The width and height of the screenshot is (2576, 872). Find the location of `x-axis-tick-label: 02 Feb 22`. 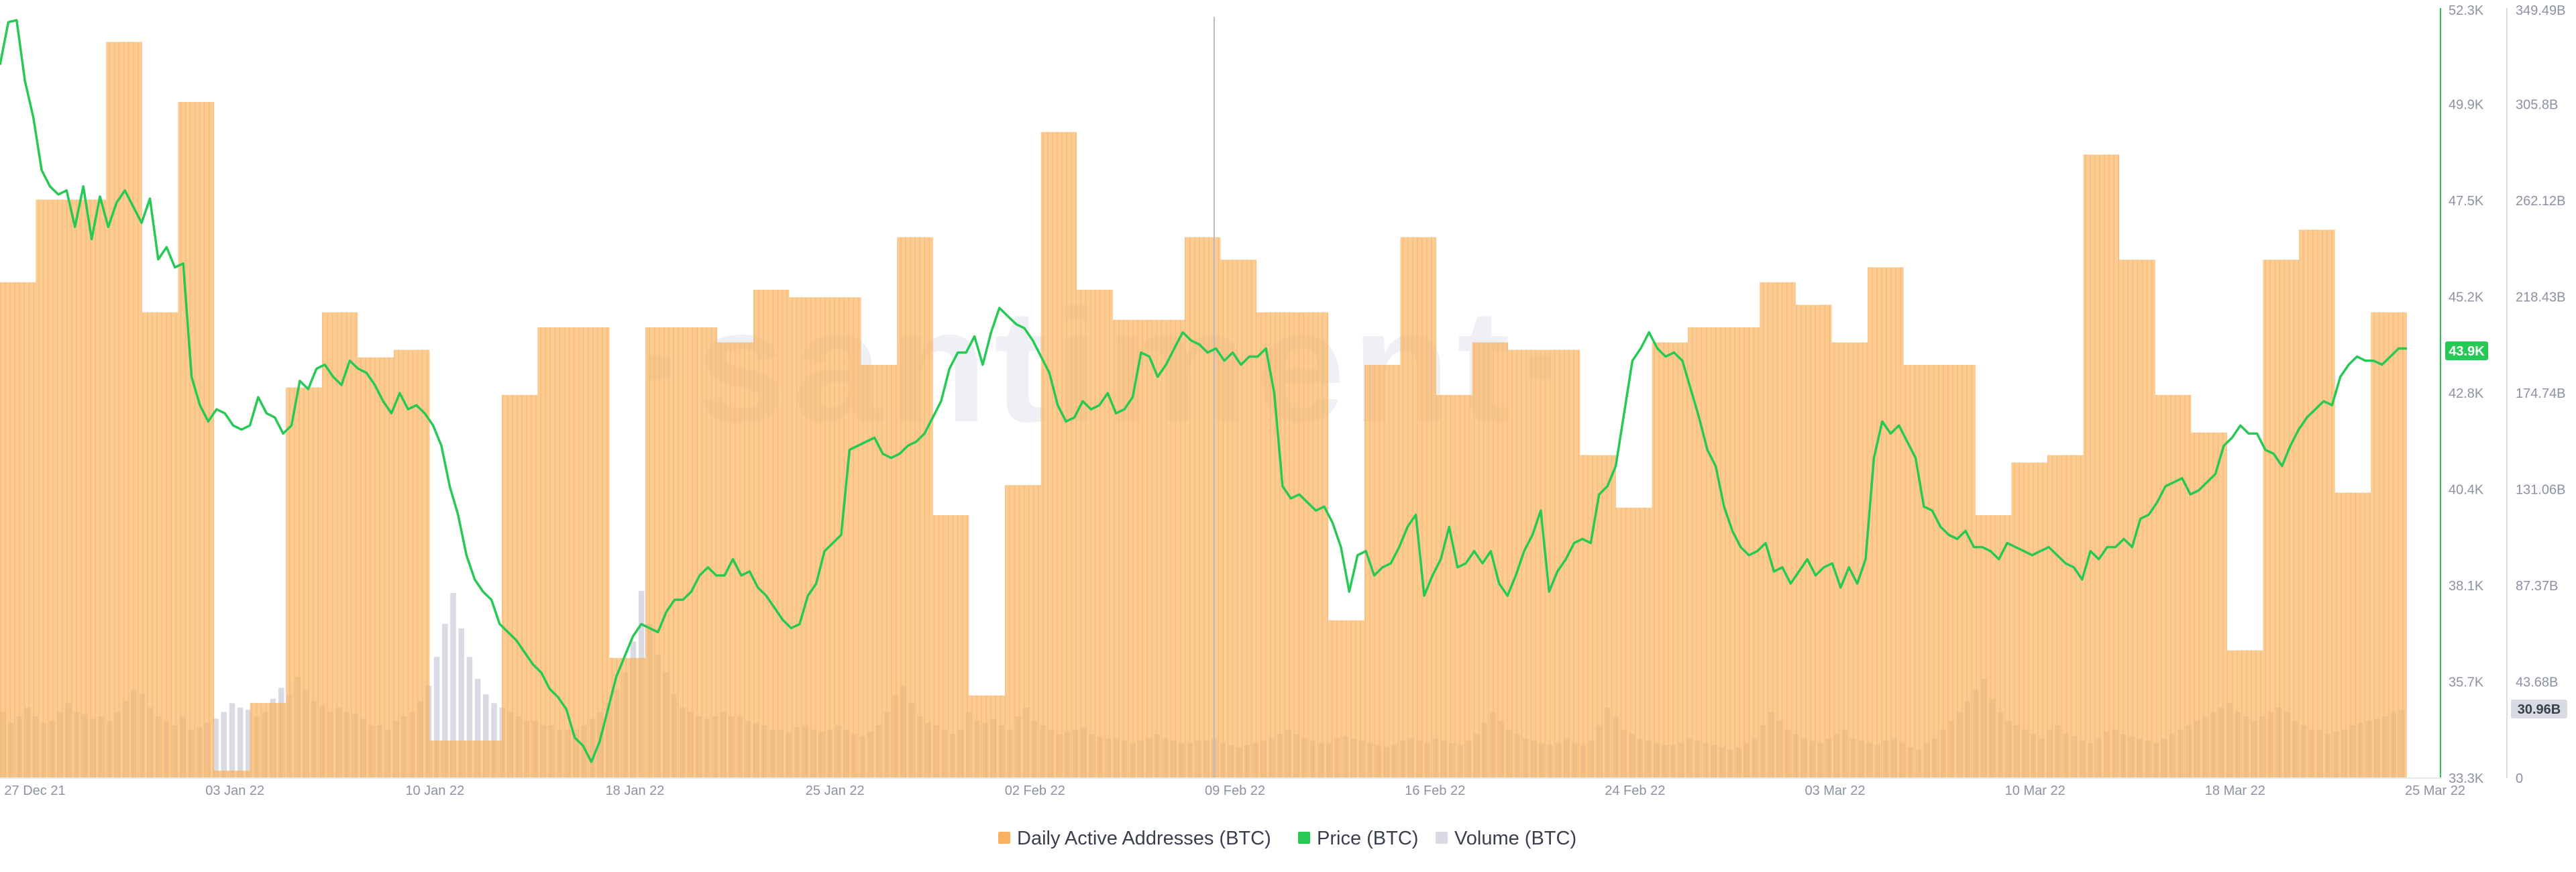

x-axis-tick-label: 02 Feb 22 is located at coordinates (1035, 790).